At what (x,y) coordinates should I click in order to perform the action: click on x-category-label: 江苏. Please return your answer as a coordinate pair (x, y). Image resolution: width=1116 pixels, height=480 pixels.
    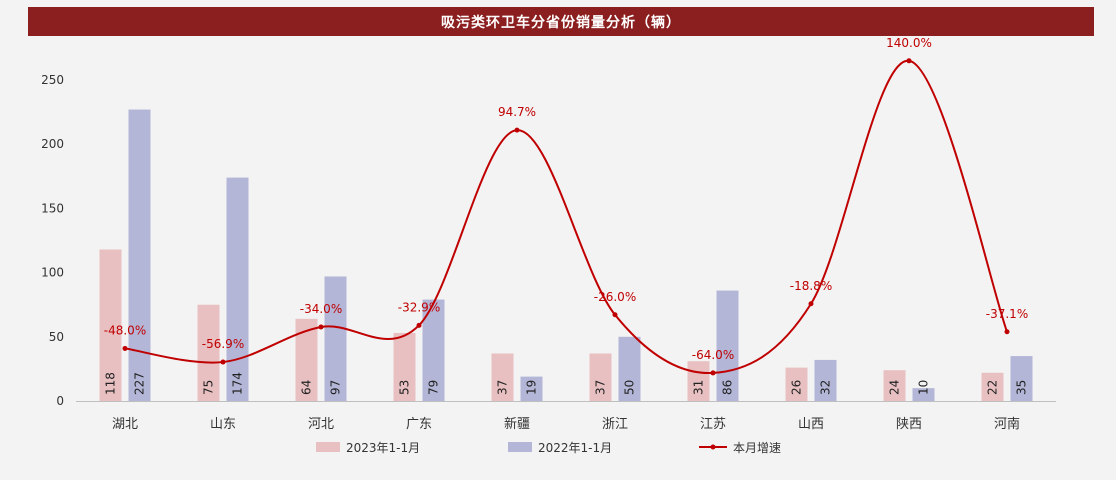
    Looking at the image, I should click on (713, 424).